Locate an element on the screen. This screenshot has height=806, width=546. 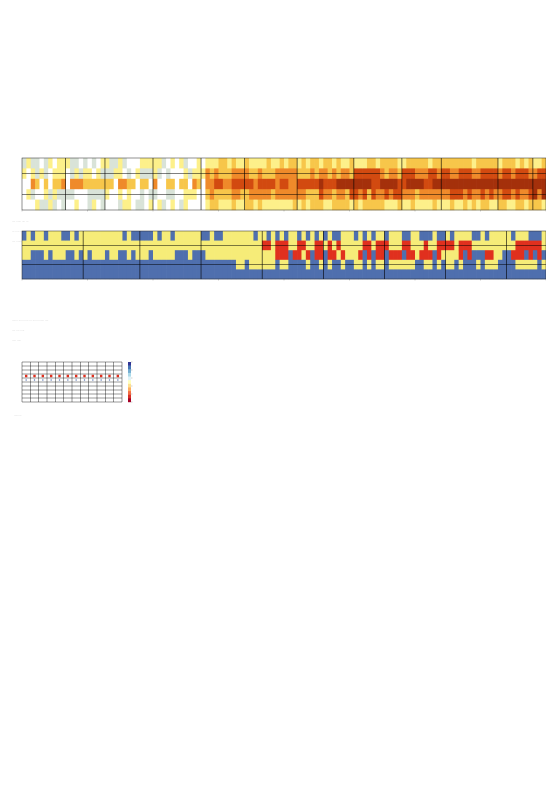
highlight-cell is located at coordinates (118, 376).